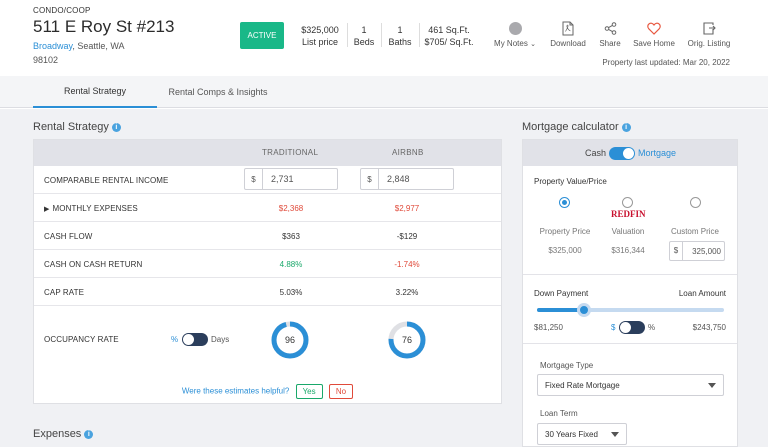 The image size is (768, 447). Describe the element at coordinates (570, 127) in the screenshot. I see `mortgage-calculator-title-text: Mortgage calculator` at that location.